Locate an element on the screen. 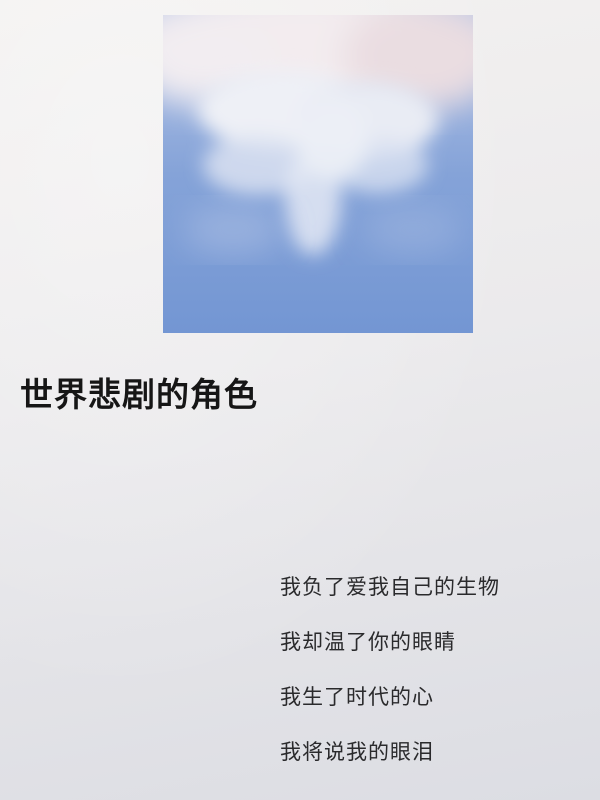 This screenshot has height=800, width=600. poem-line: 我生了时代的心 is located at coordinates (357, 697).